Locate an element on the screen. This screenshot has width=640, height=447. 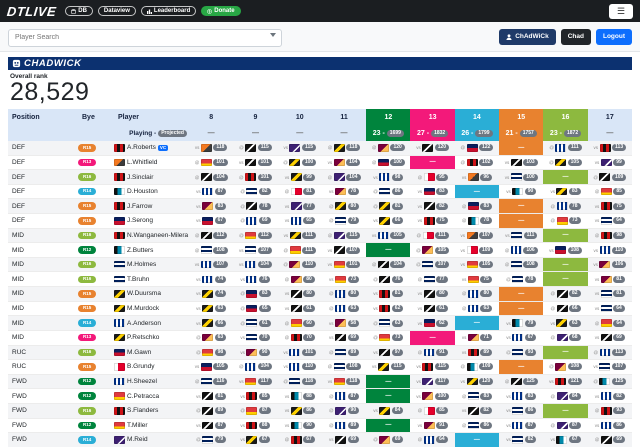
player-name: J.Farrow is located at coordinates (140, 206).